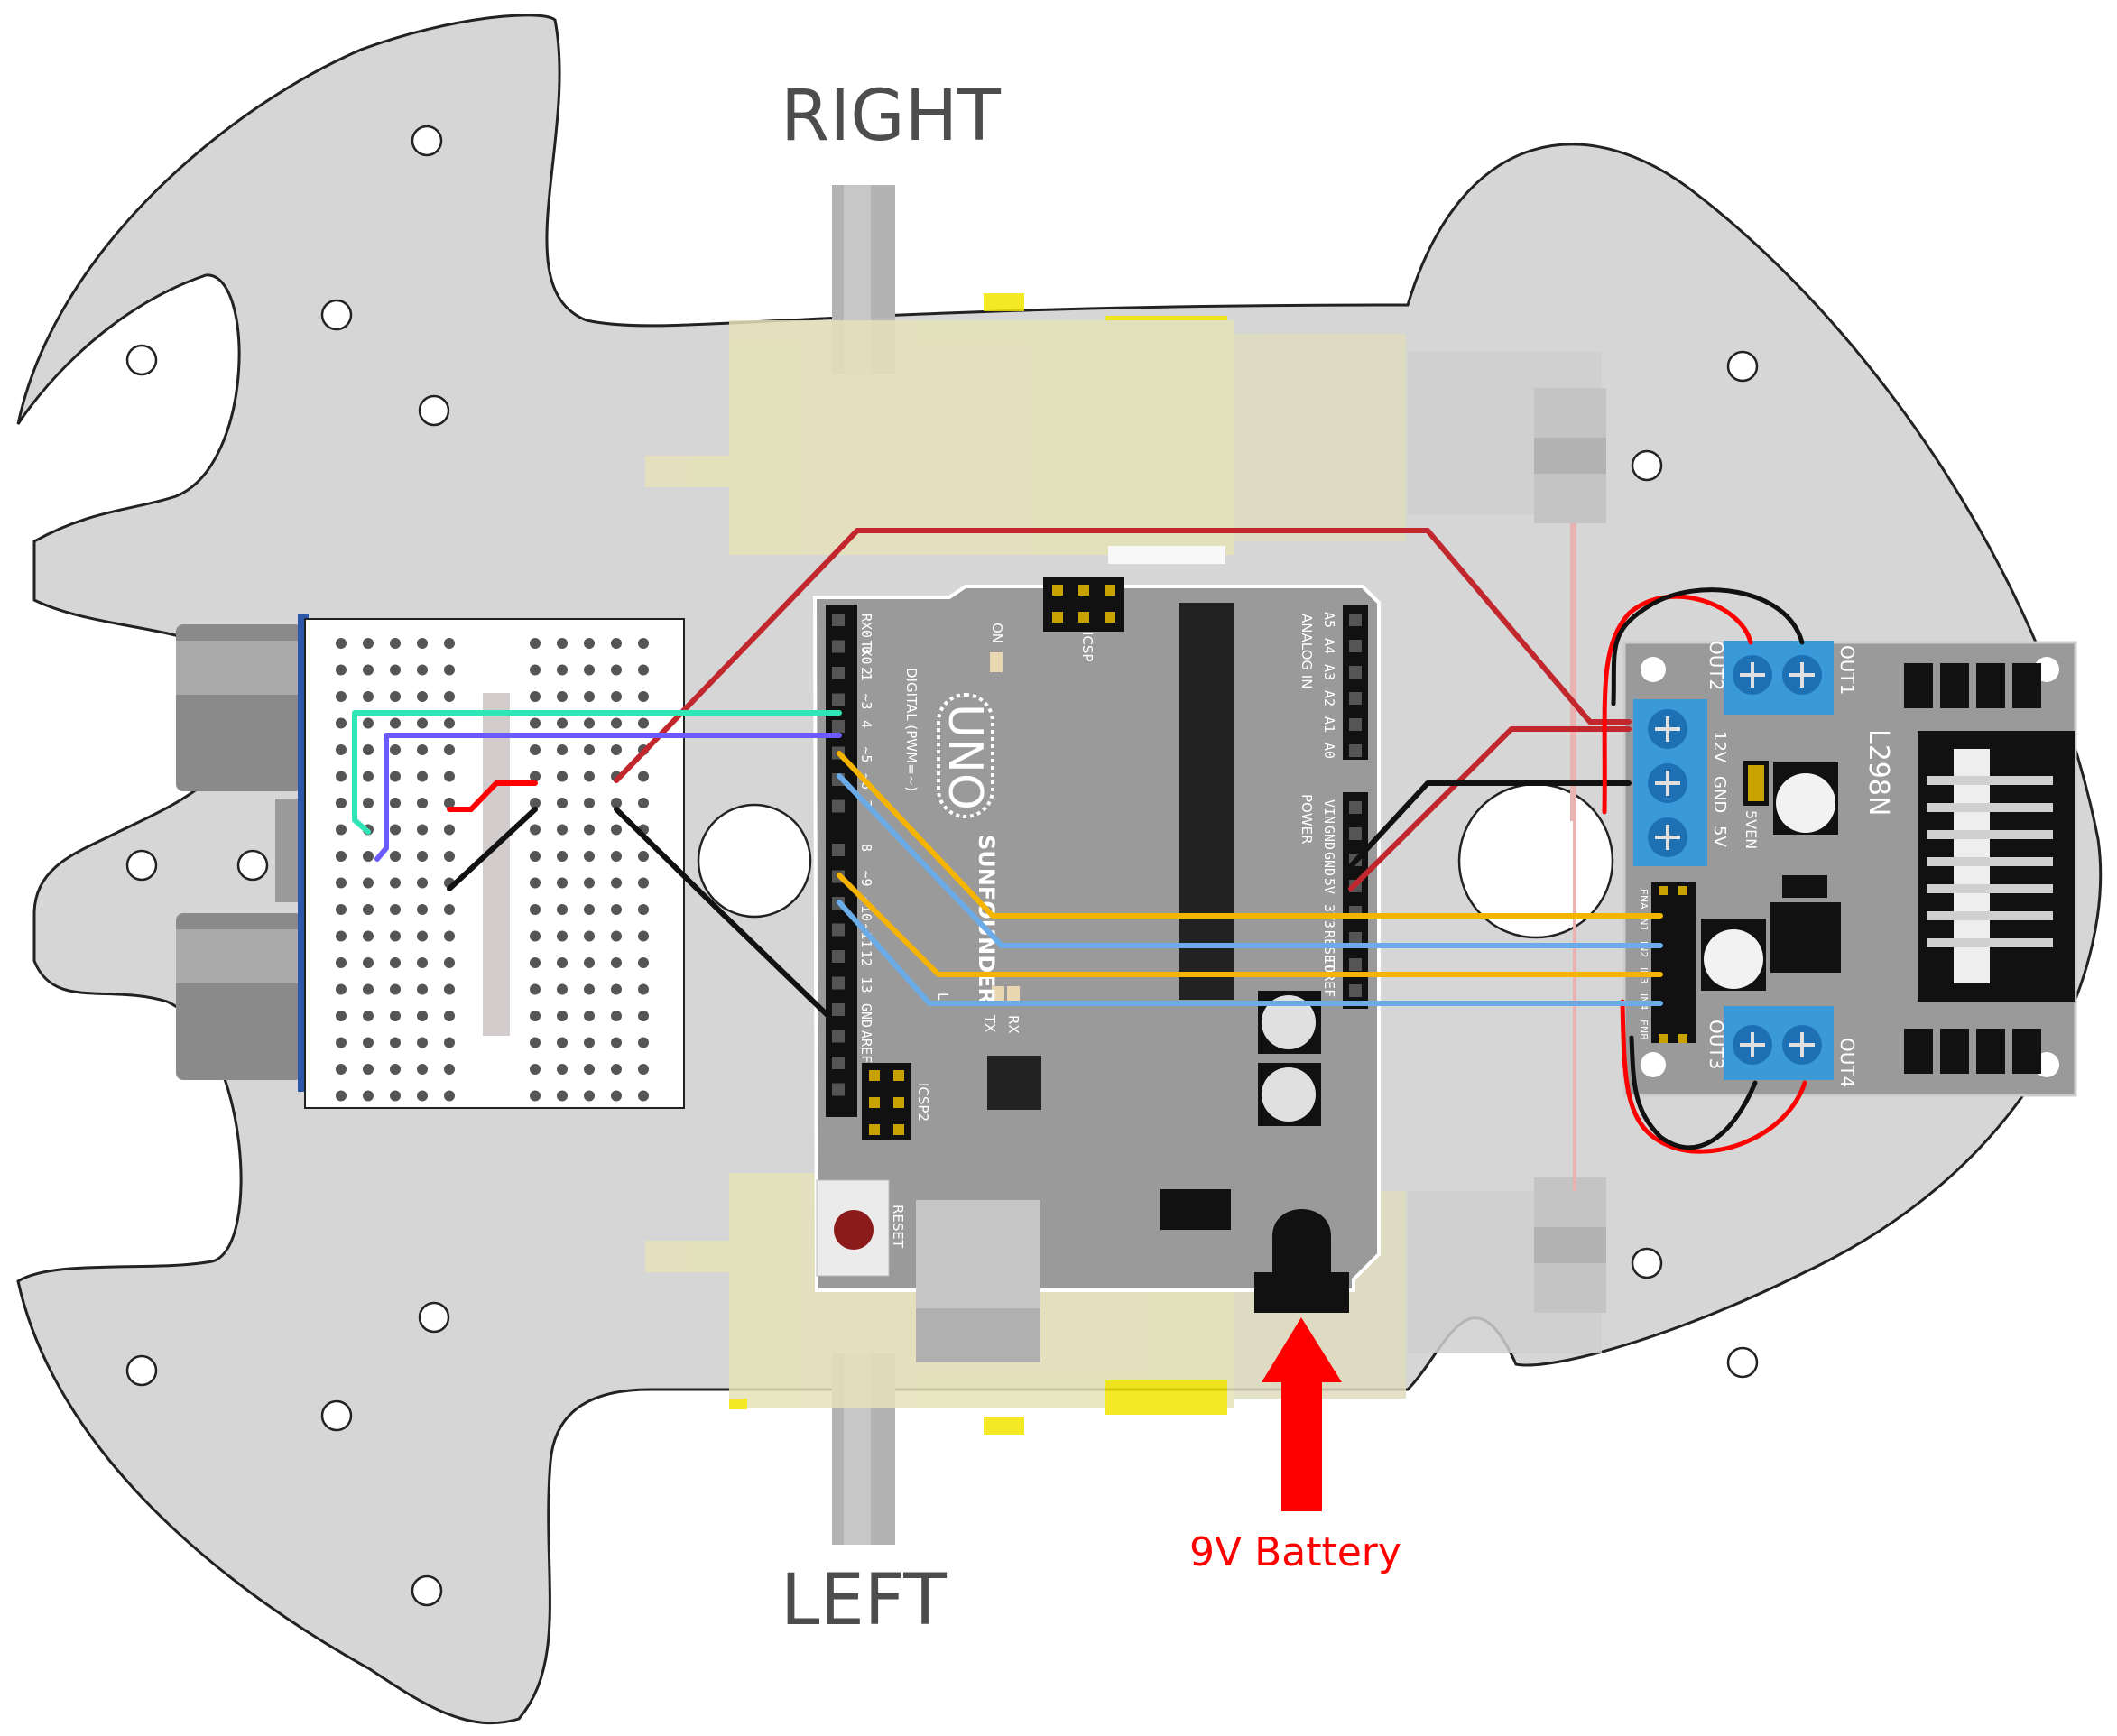 The image size is (2117, 1736). I want to click on uno-digital-pin-label: GND, so click(866, 1016).